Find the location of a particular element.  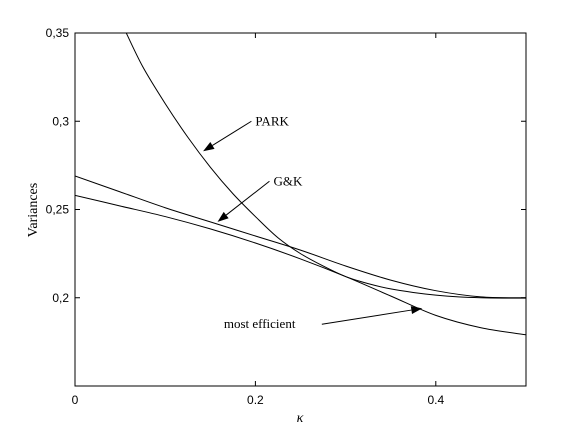

y-tick-label: 0,25 is located at coordinates (58, 210).